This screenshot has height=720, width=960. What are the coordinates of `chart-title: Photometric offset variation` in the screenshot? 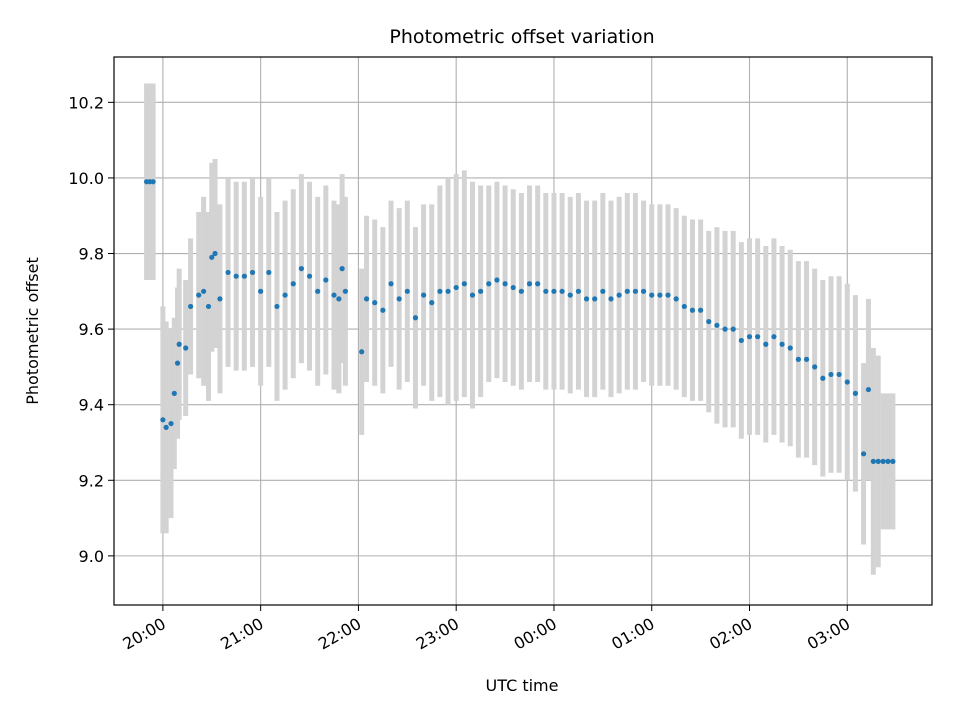 It's located at (521, 37).